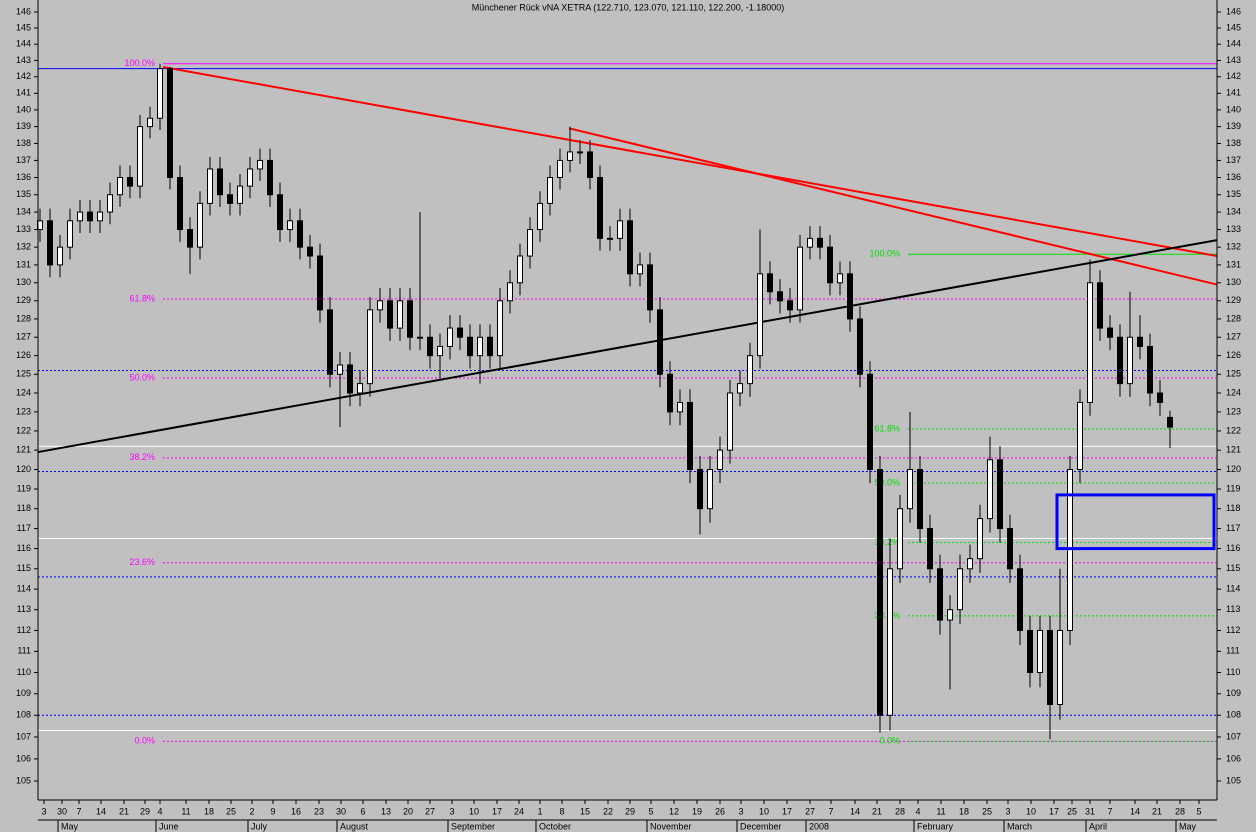  What do you see at coordinates (697, 811) in the screenshot?
I see `x-tick-label: 19` at bounding box center [697, 811].